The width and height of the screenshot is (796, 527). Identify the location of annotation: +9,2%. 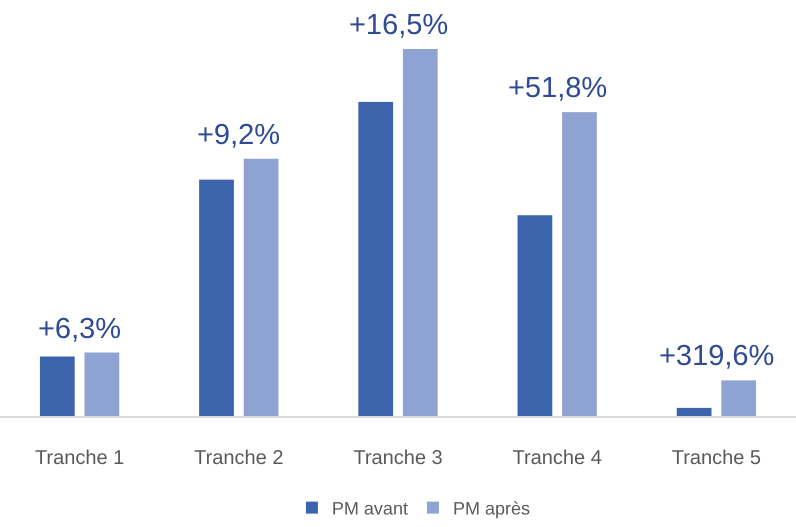
(238, 135).